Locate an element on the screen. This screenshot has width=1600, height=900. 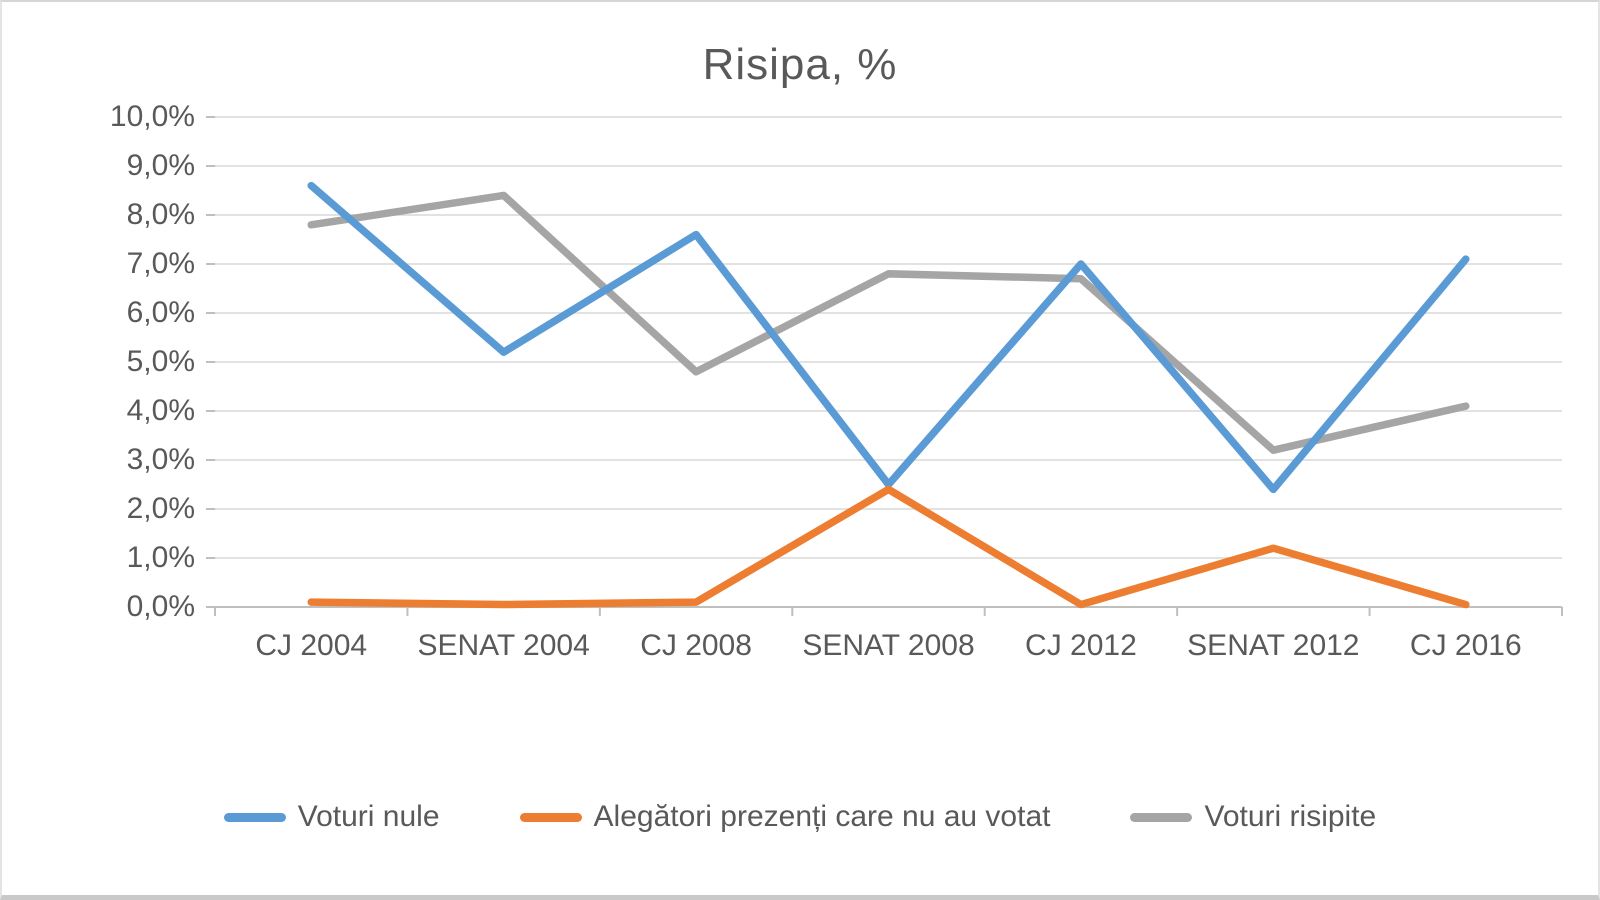
x-axis-category-label: SENAT 2012 is located at coordinates (1273, 645).